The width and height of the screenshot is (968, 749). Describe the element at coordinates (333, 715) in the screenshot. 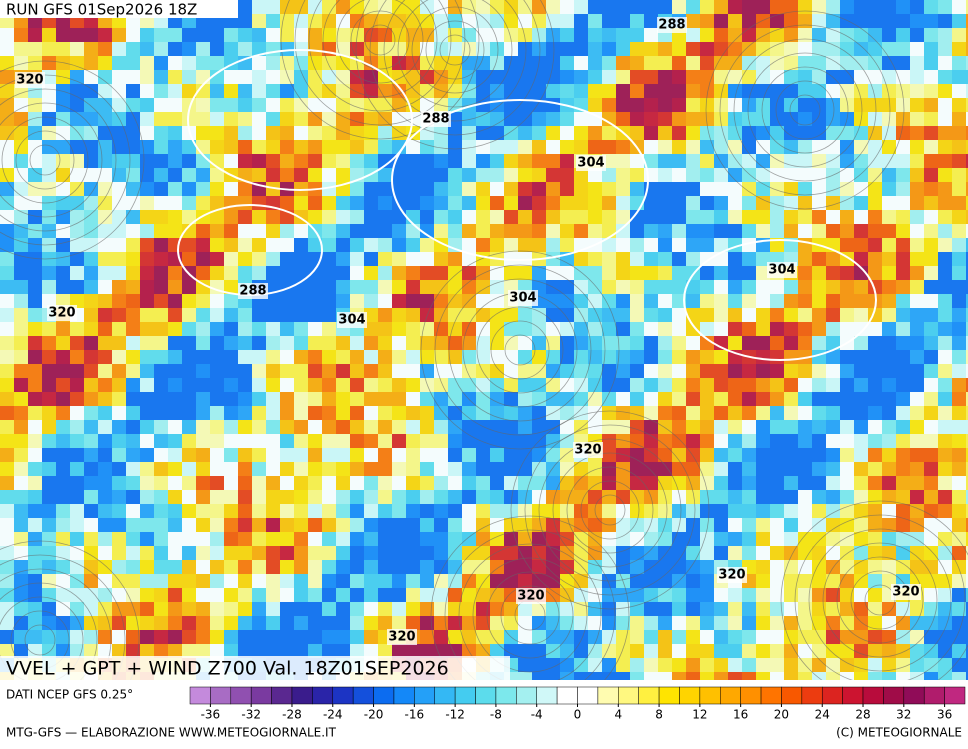

I see `colorbar-tick-label: -24` at that location.